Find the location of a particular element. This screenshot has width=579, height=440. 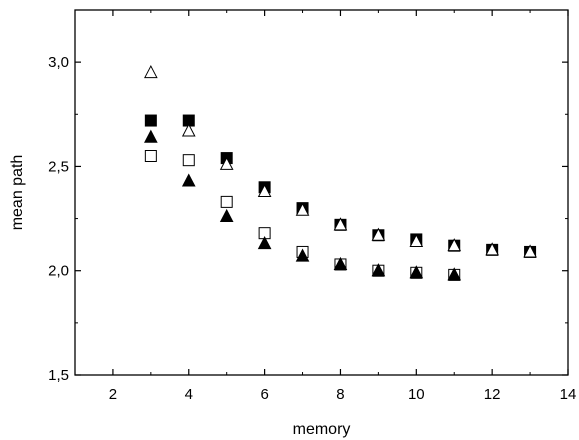

x-tick-label: 6 is located at coordinates (264, 394).